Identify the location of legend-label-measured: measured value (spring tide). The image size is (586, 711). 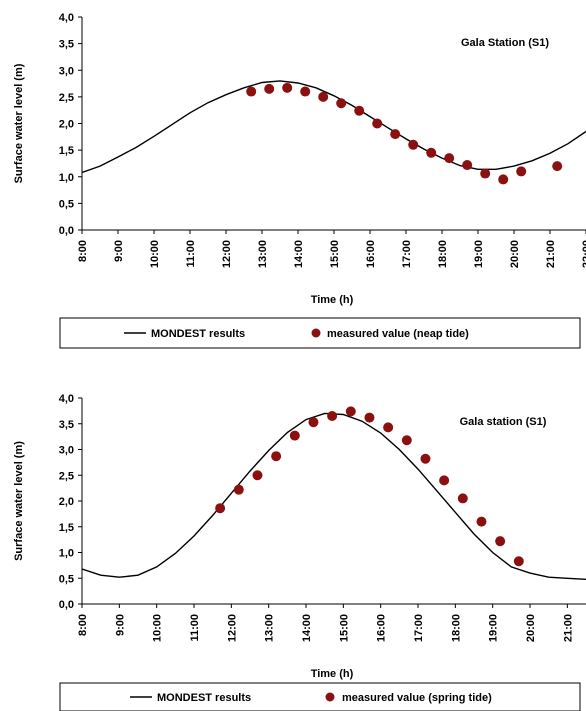
(417, 698).